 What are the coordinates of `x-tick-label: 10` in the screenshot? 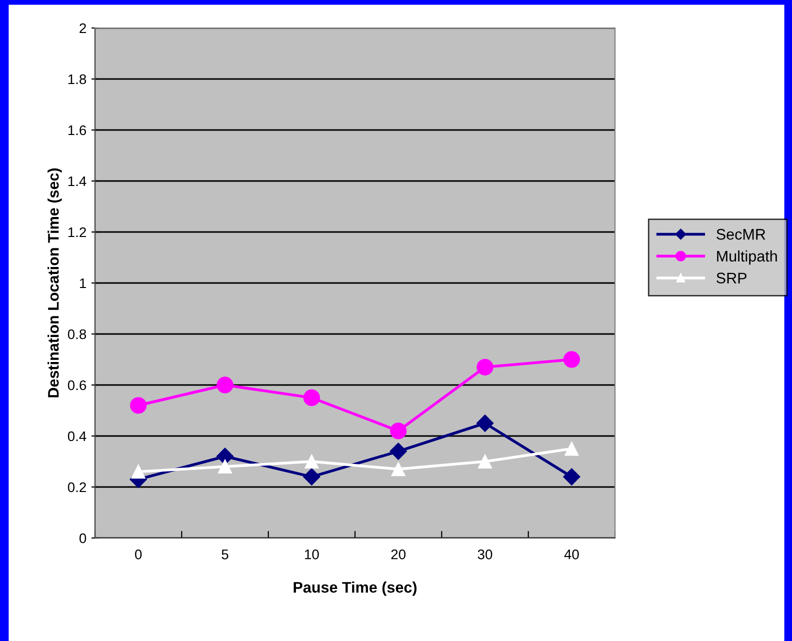 It's located at (312, 554).